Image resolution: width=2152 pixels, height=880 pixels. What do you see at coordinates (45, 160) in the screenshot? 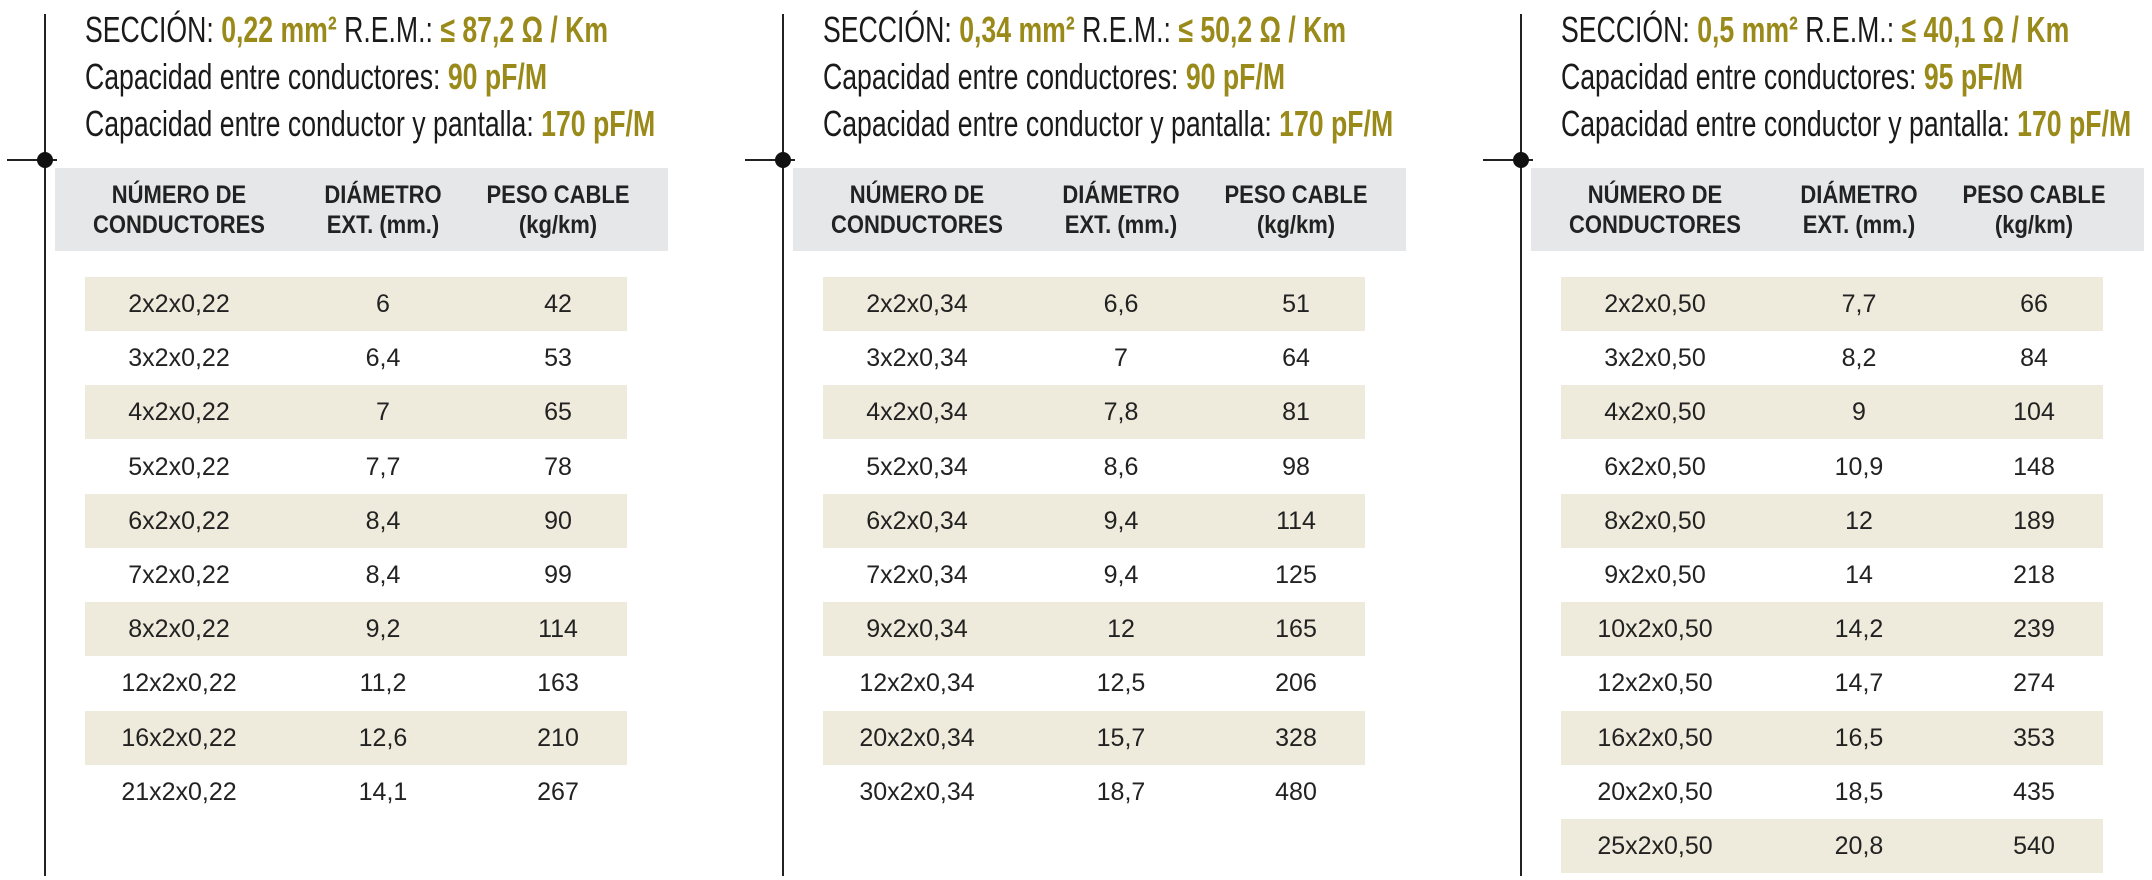
I see `marker-dot` at bounding box center [45, 160].